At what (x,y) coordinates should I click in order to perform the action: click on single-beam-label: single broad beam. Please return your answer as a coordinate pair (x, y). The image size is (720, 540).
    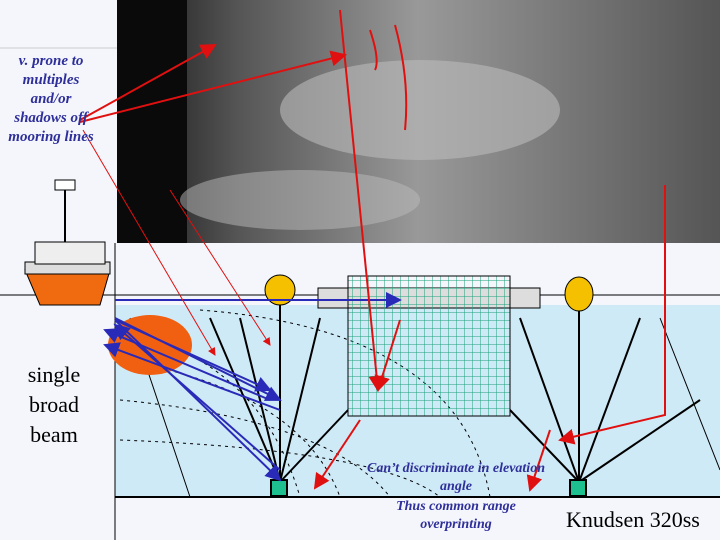
    Looking at the image, I should click on (54, 404).